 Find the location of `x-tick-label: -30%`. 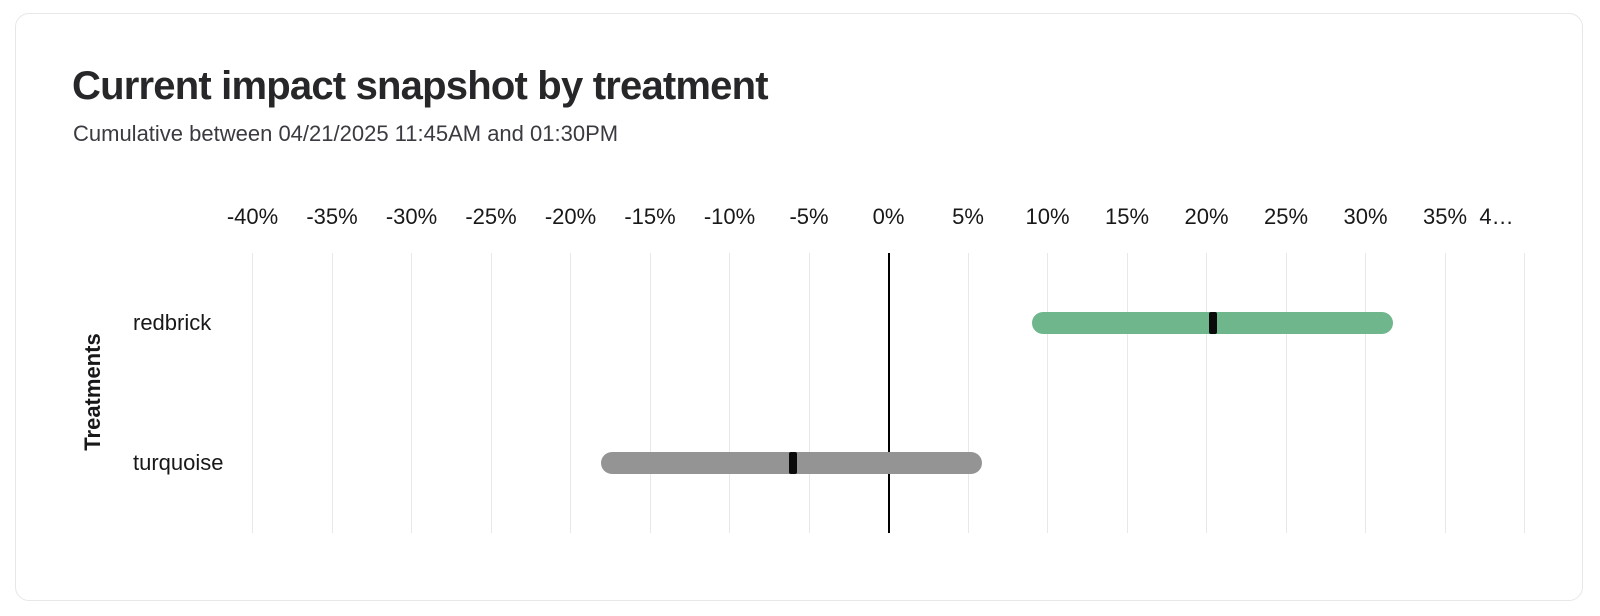

x-tick-label: -30% is located at coordinates (411, 216).